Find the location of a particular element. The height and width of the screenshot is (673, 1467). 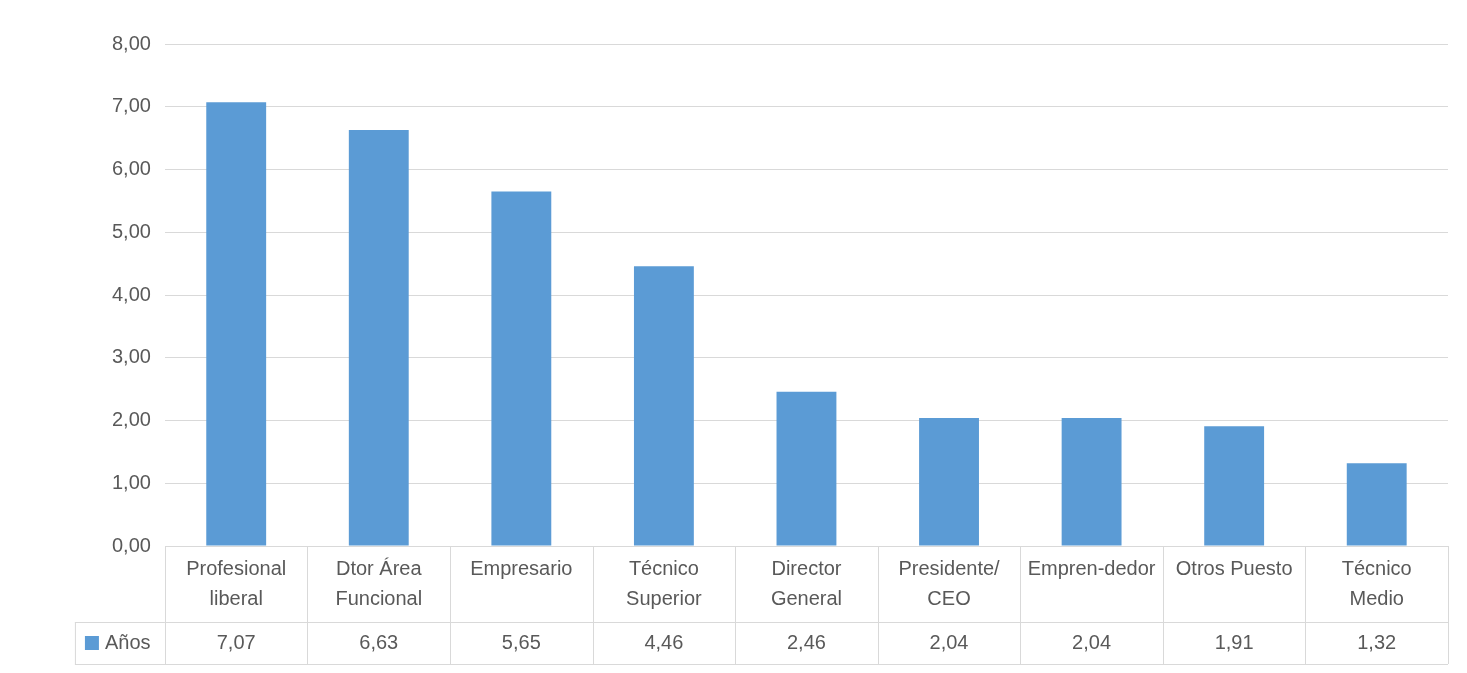

y-tick-label: 6,00 is located at coordinates (131, 168).